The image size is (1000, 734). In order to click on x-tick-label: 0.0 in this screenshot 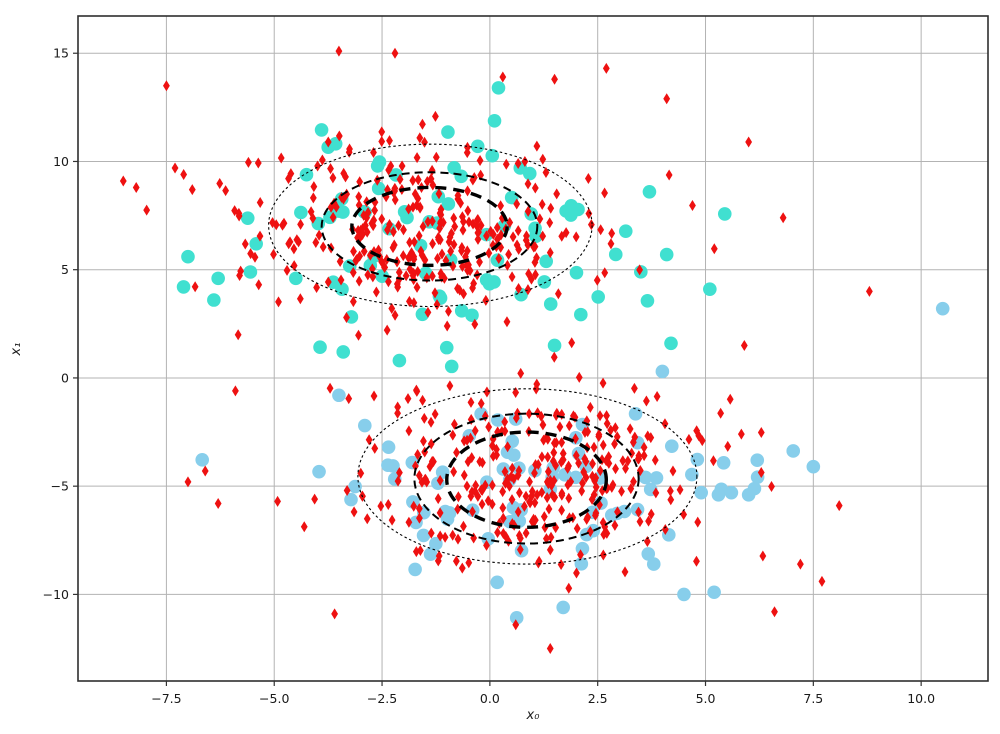, I will do `click(490, 698)`.